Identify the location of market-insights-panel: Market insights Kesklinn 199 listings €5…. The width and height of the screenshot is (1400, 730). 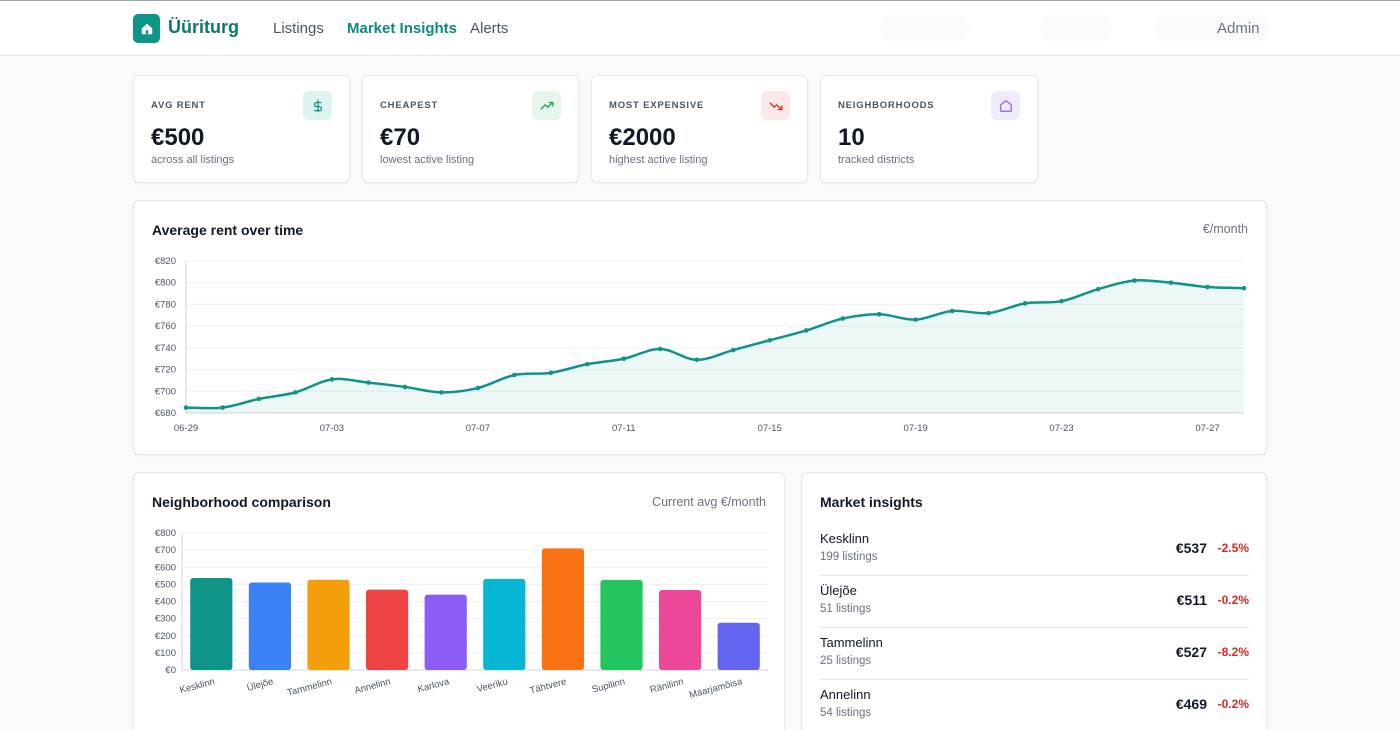
(1034, 601).